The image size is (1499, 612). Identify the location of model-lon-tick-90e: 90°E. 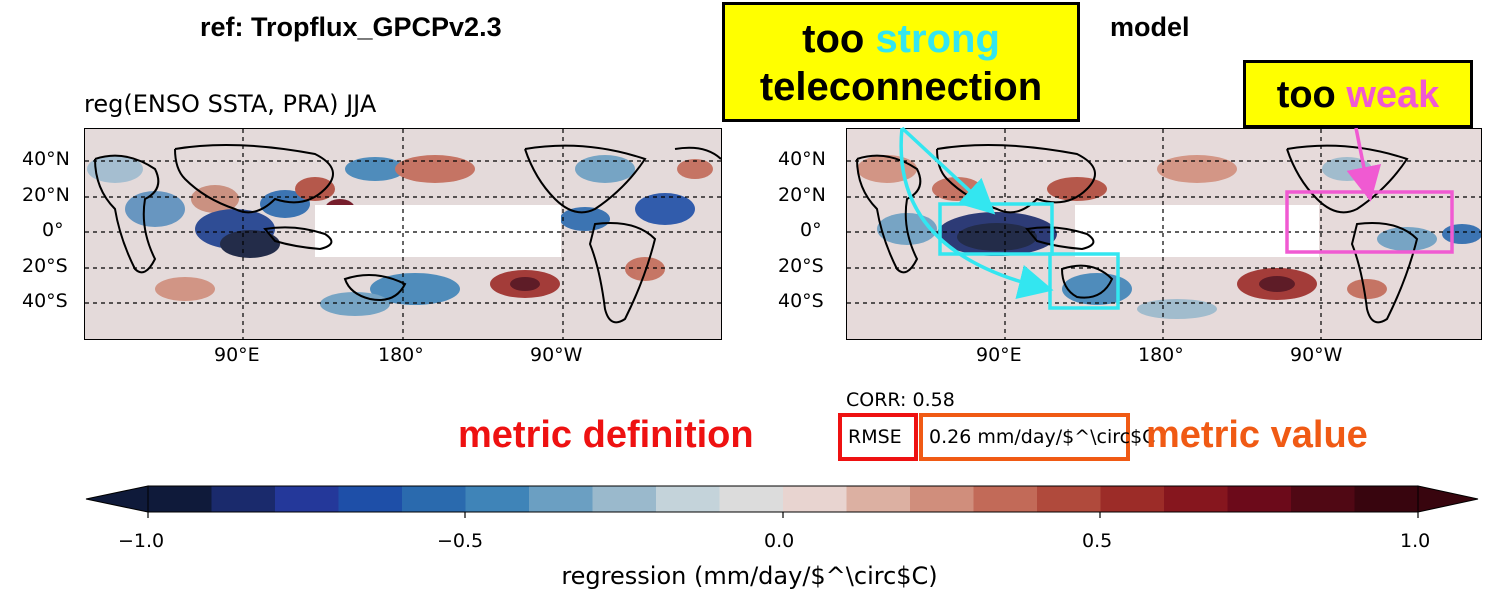
(999, 355).